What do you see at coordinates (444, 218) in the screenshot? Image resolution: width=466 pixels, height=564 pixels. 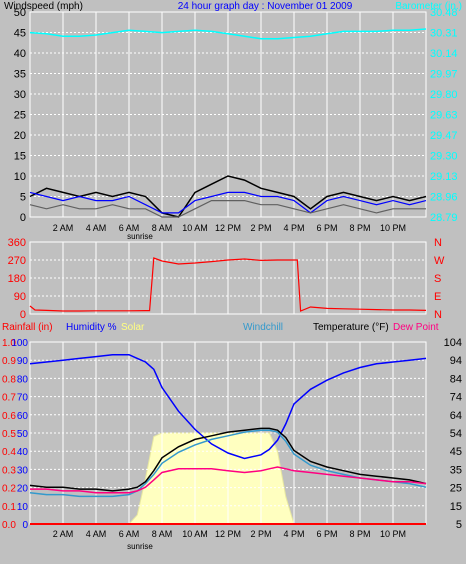 I see `barometer-tick: 28.79` at bounding box center [444, 218].